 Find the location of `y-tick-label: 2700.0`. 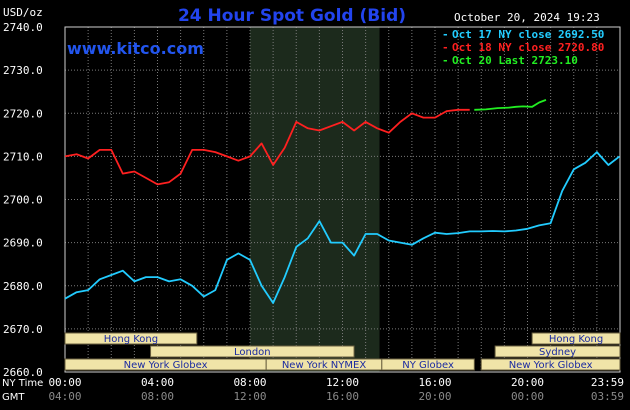

y-tick-label: 2700.0 is located at coordinates (23, 200).